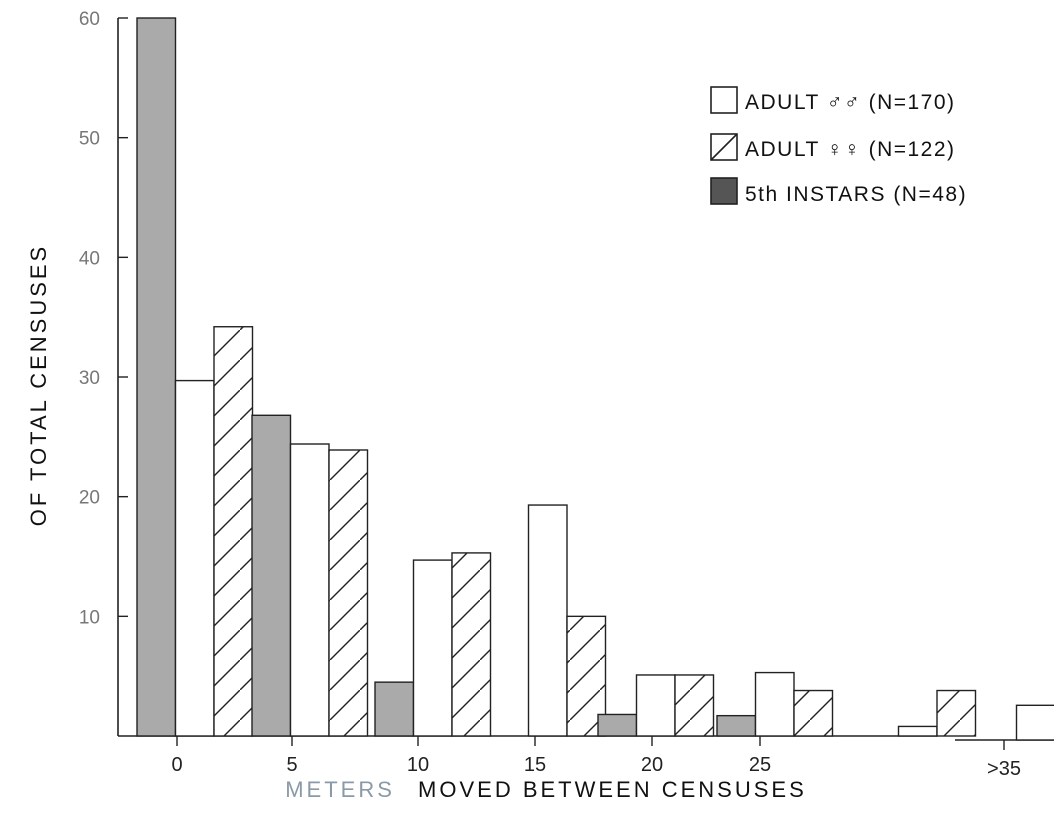 The image size is (1054, 830). What do you see at coordinates (652, 765) in the screenshot?
I see `x-tick-label: 20` at bounding box center [652, 765].